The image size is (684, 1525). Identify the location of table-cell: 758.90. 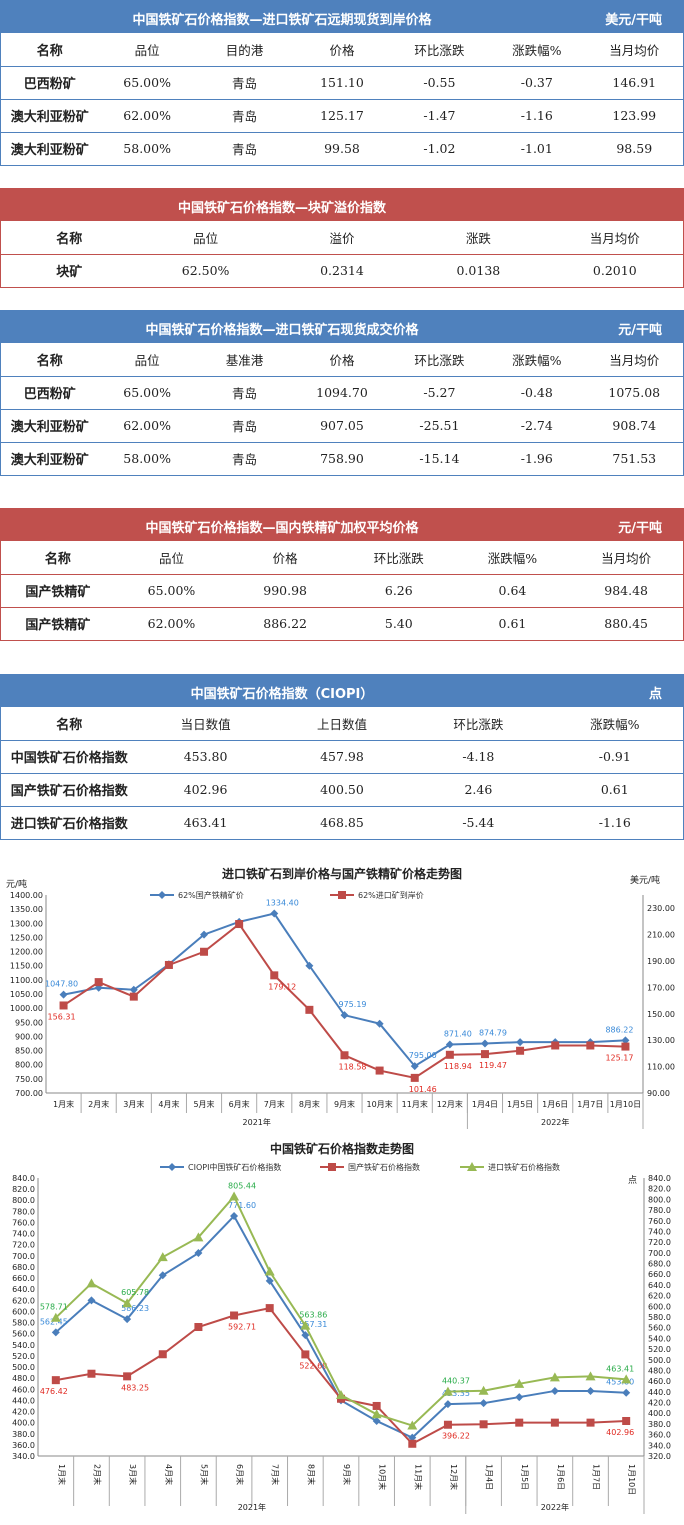
(342, 459).